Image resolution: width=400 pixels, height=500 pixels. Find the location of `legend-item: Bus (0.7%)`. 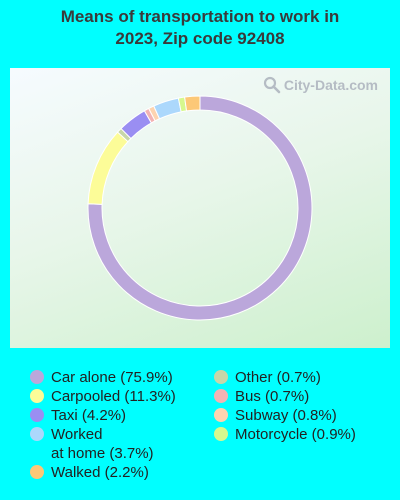

legend-item: Bus (0.7%) is located at coordinates (261, 396).